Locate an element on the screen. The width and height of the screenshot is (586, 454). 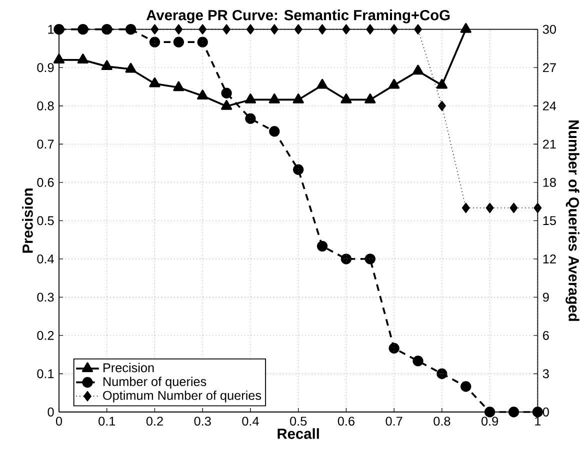
y2-tick-label: 24 is located at coordinates (549, 105).